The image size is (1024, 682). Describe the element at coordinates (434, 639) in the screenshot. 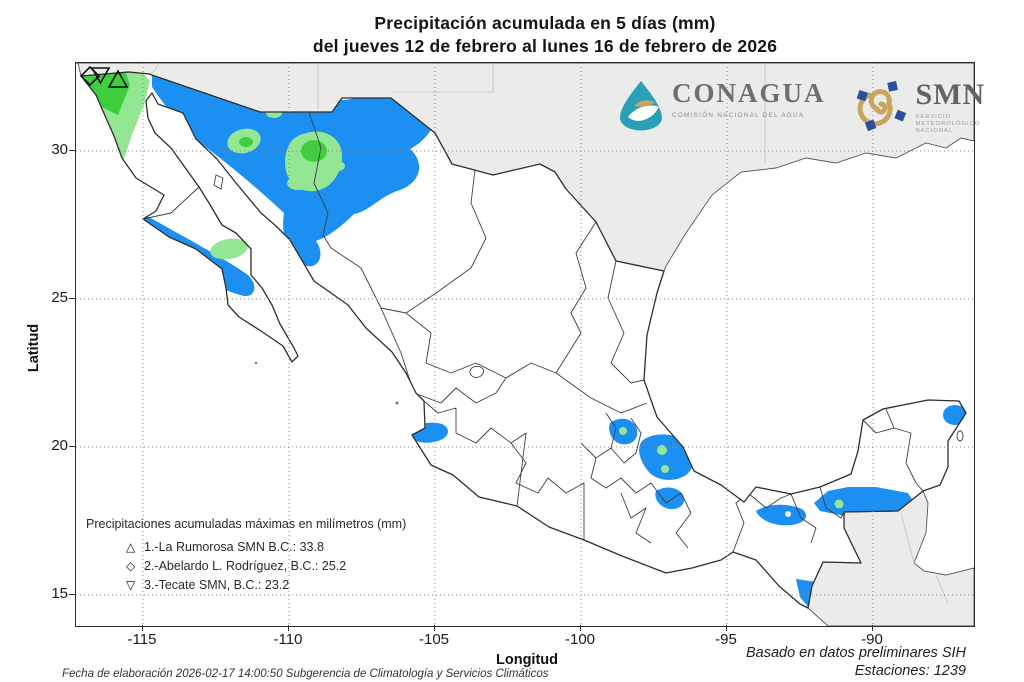

I see `x-tick-105: -105` at that location.